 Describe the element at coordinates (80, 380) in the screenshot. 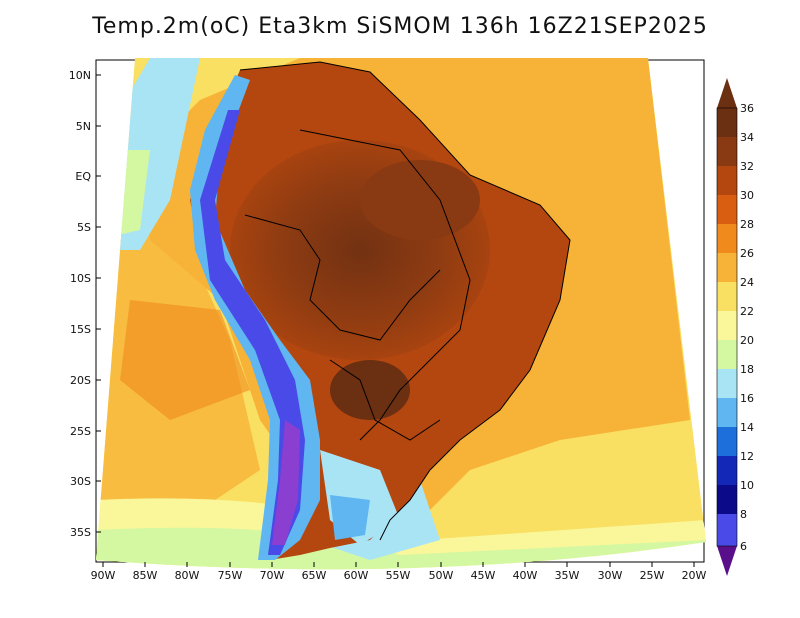

I see `lat-tick-label: 20S` at that location.